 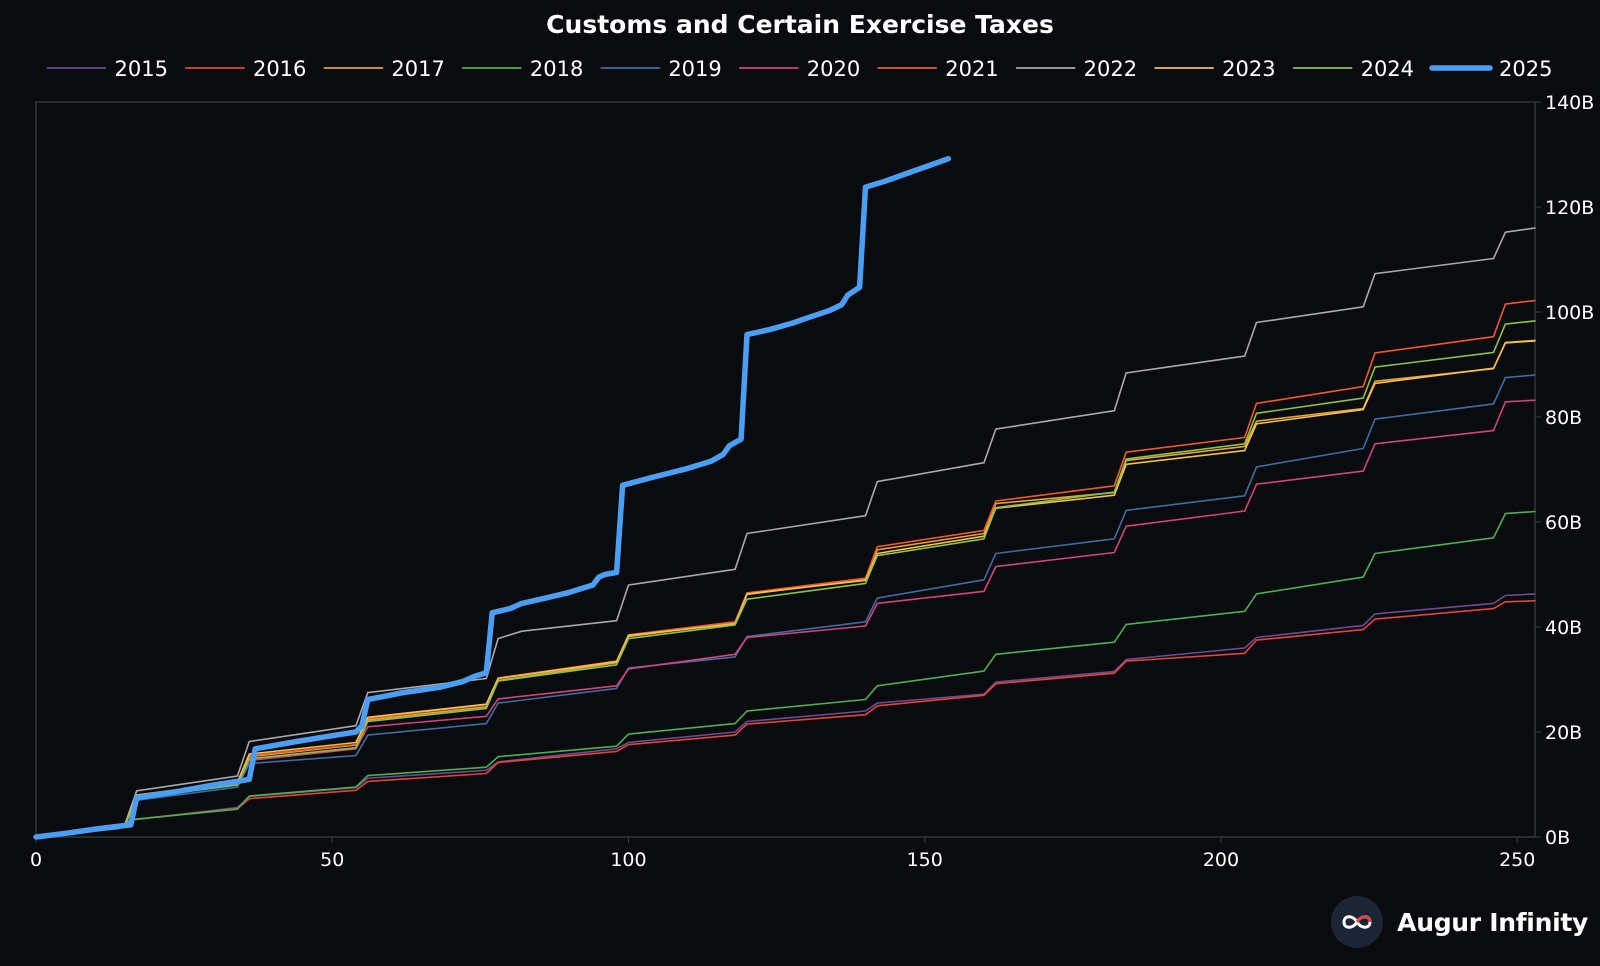 What do you see at coordinates (1563, 523) in the screenshot?
I see `y-tick-label: 60B` at bounding box center [1563, 523].